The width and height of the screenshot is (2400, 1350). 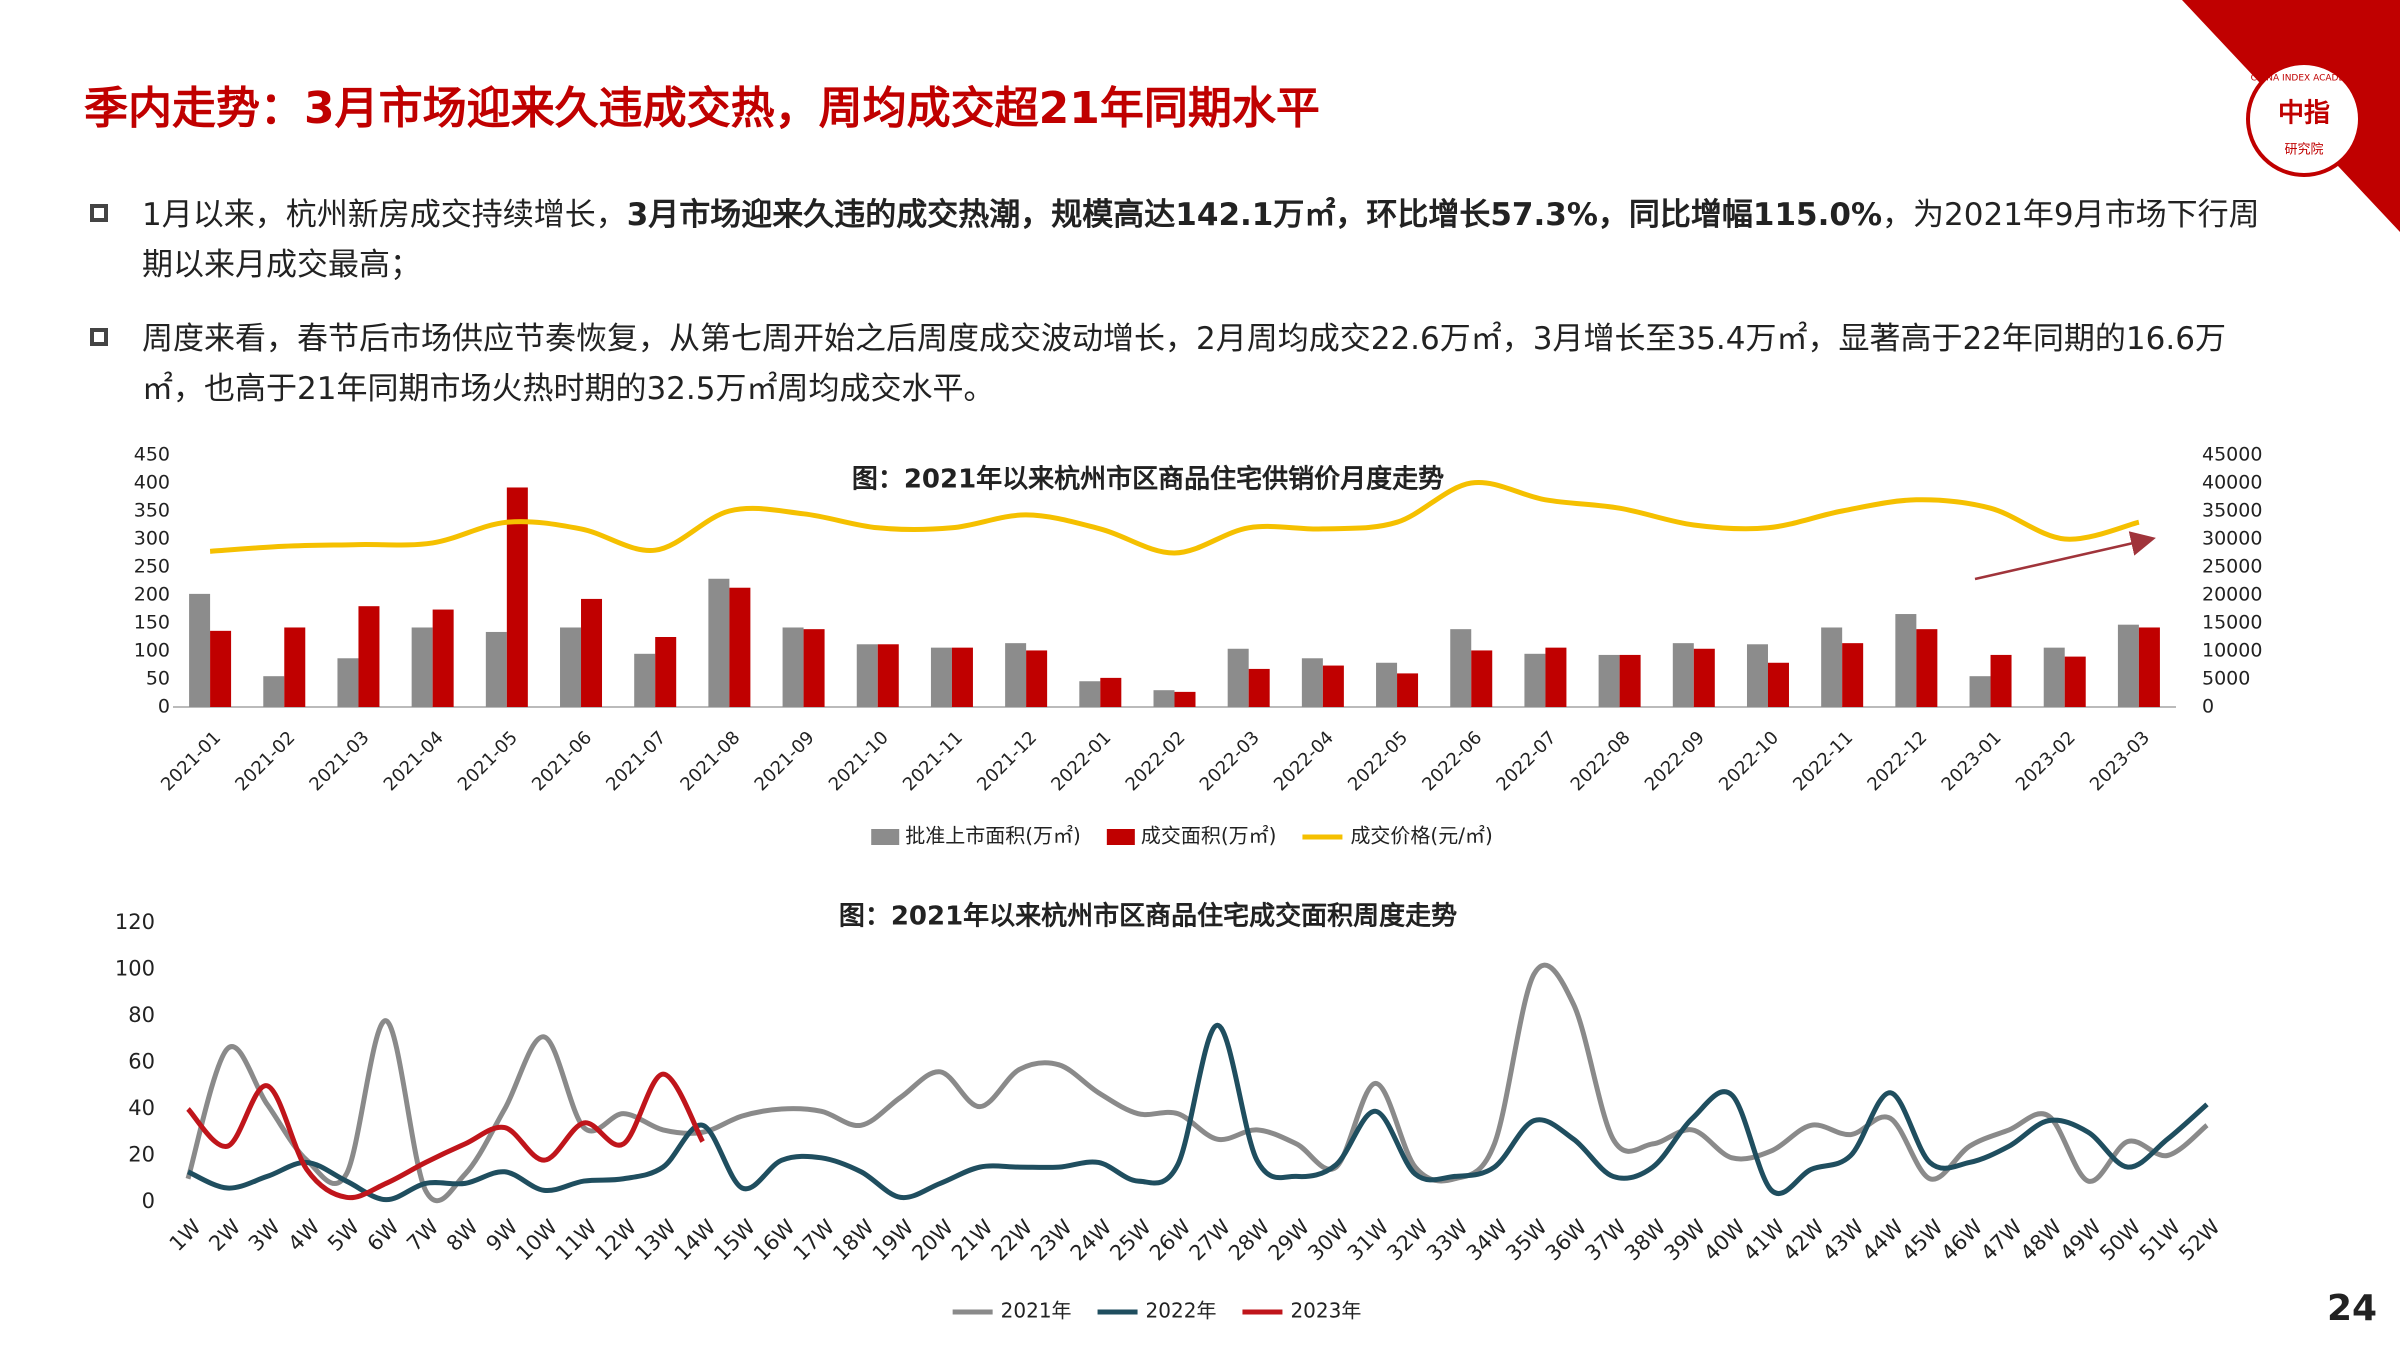 I want to click on x-tick-label: 2021-06, so click(x=562, y=761).